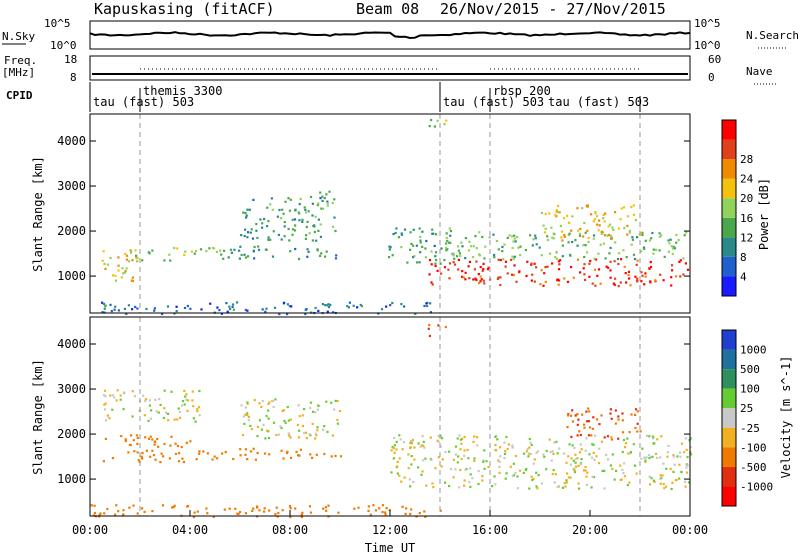 This screenshot has width=800, height=554. I want to click on time-tick-label: 08:00, so click(290, 530).